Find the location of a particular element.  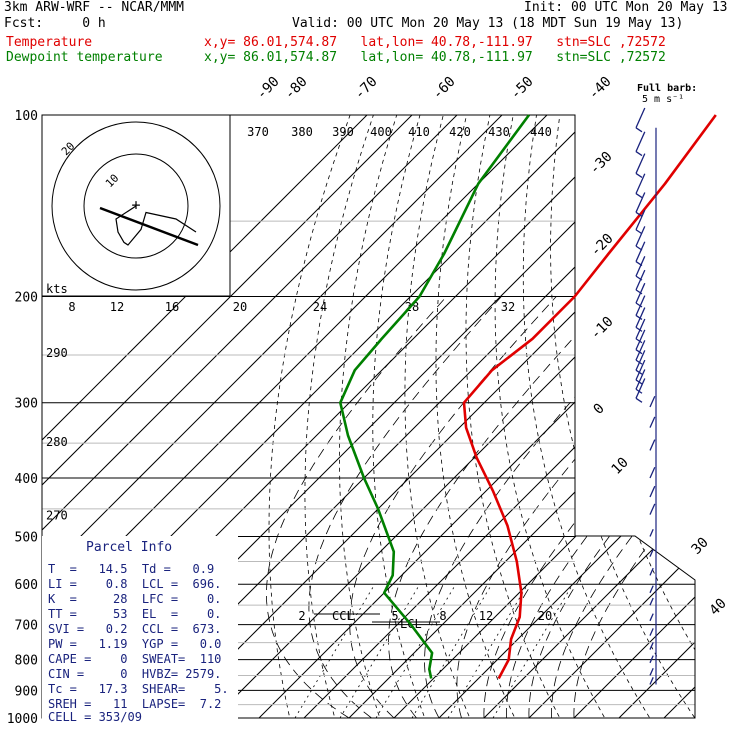

upper-theta-label: 410 is located at coordinates (419, 132).